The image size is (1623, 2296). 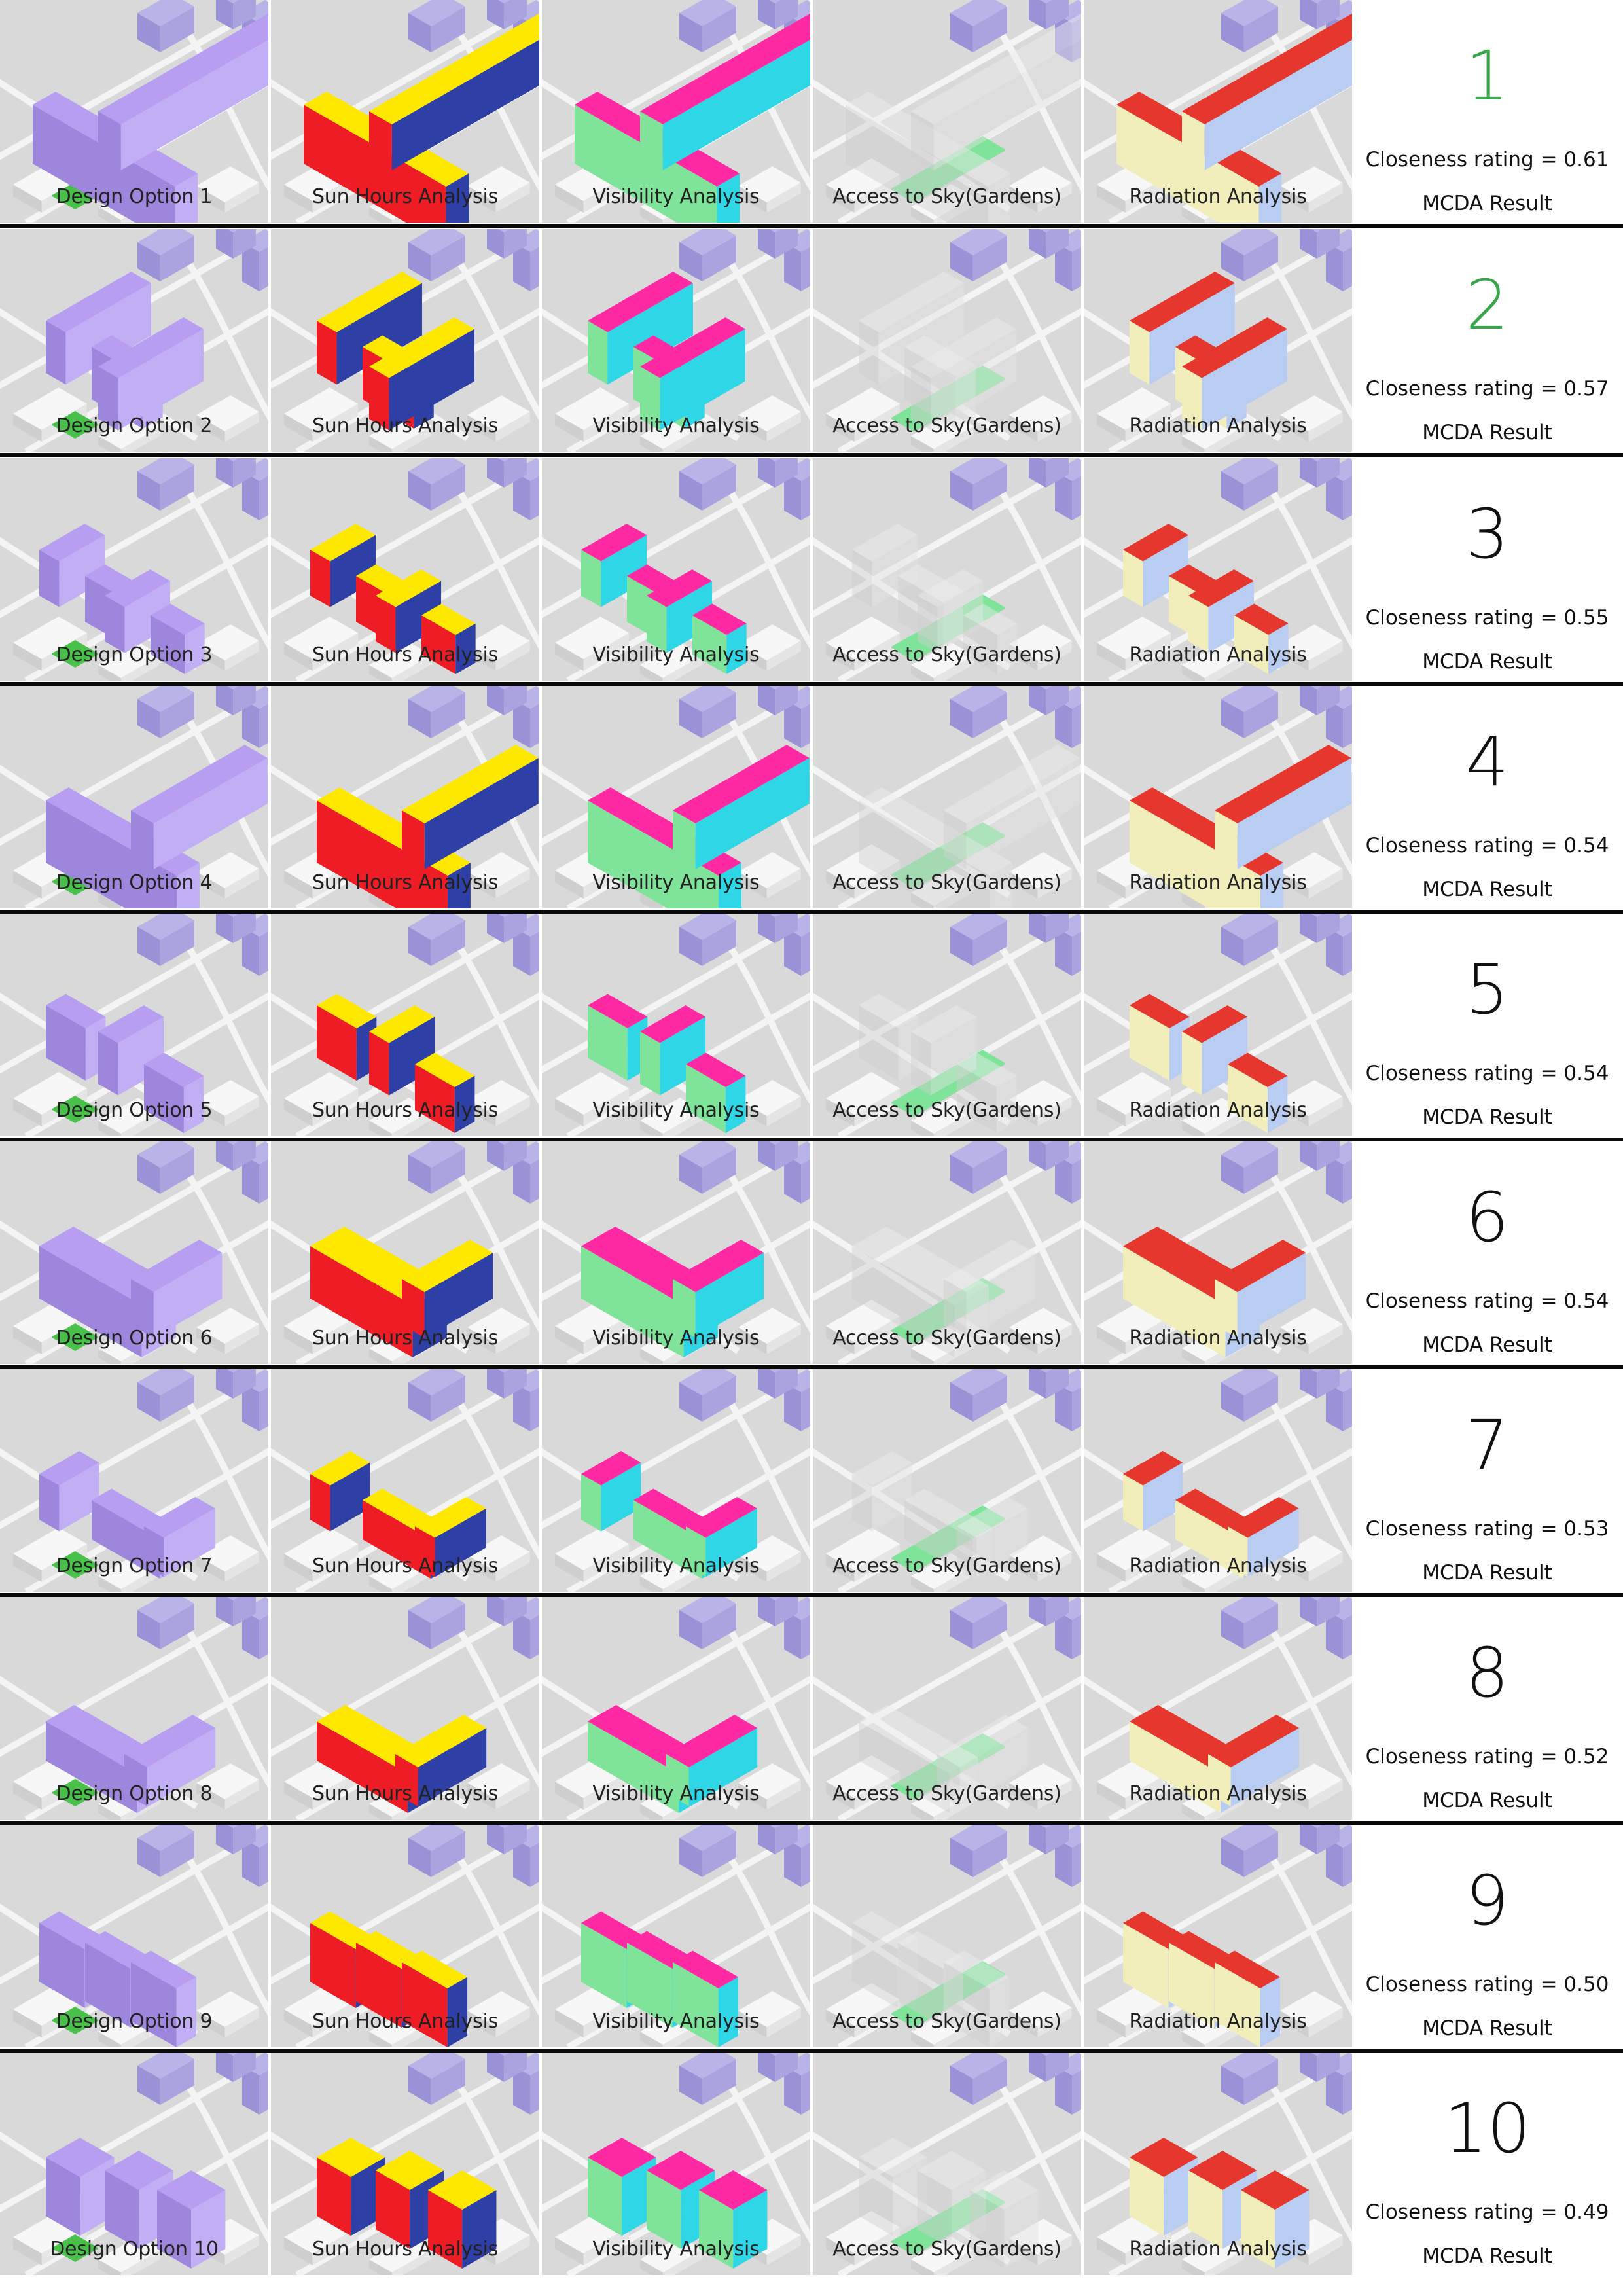 I want to click on sun-hours-panel: Sun Hours Analysis, so click(x=405, y=1252).